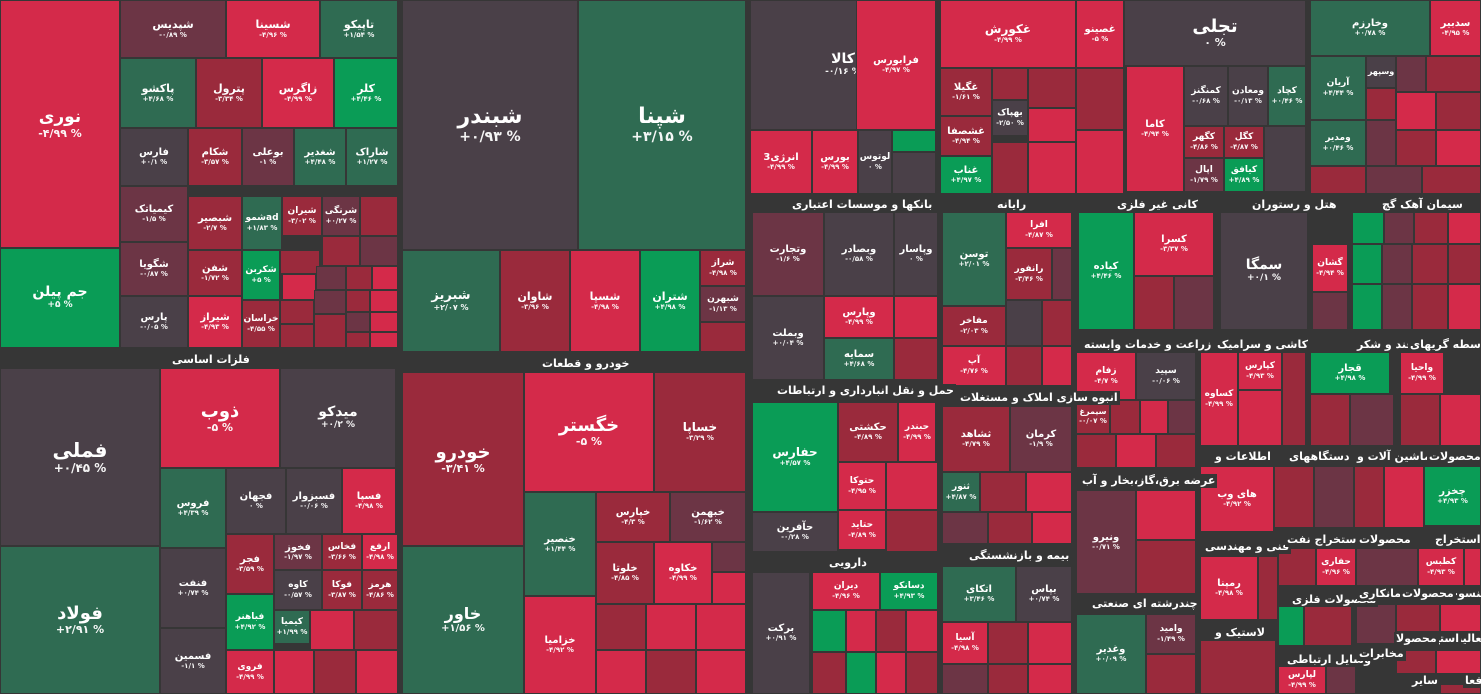  I want to click on stock-tile: شبریز +۲/۰۷ %, so click(451, 301).